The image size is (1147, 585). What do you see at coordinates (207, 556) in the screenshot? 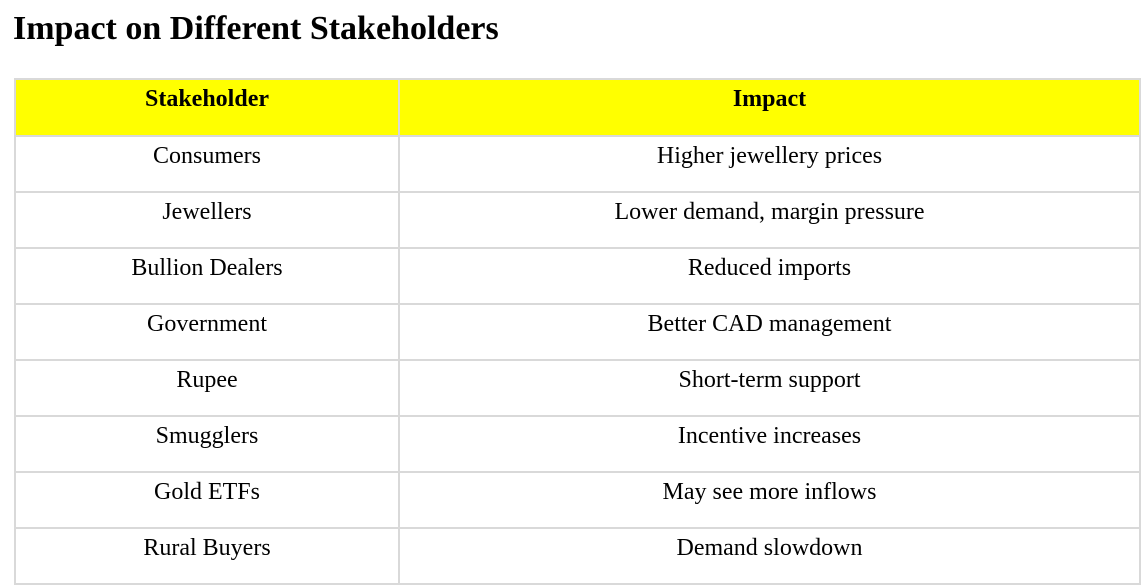
I see `stakeholder-cell: Rural Buyers` at bounding box center [207, 556].